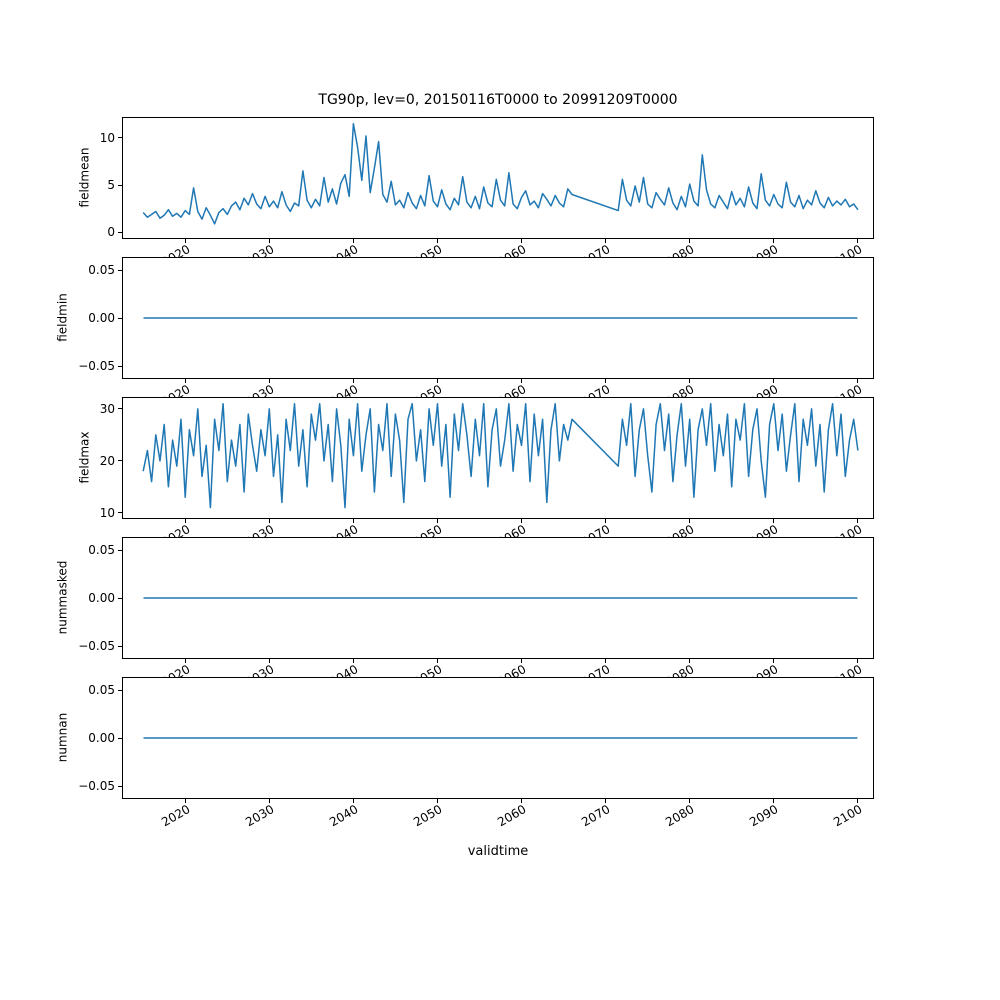  I want to click on x-tick-label: 2060, so click(512, 816).